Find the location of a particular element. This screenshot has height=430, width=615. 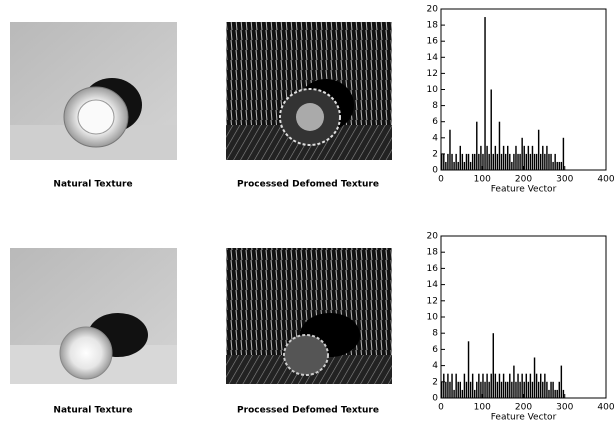

y-tick-label: 18 is located at coordinates (433, 26).